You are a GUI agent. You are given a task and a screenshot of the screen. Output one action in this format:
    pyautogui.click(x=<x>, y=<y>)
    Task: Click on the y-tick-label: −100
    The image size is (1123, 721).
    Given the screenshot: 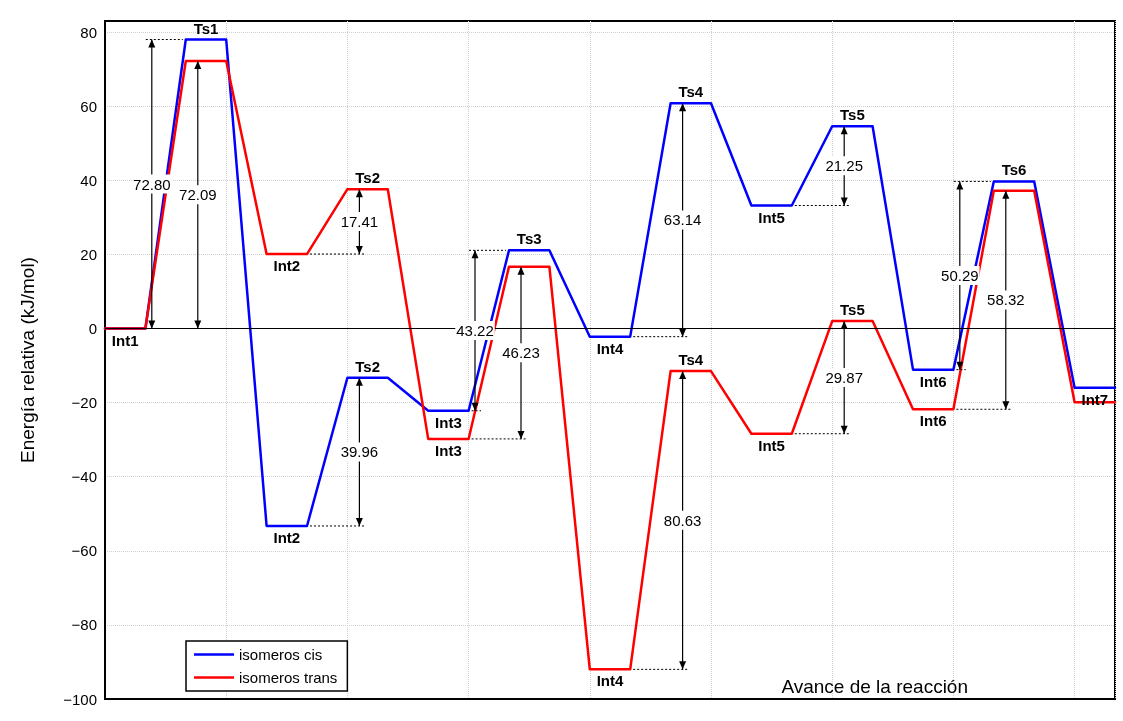 What is the action you would take?
    pyautogui.click(x=80, y=699)
    